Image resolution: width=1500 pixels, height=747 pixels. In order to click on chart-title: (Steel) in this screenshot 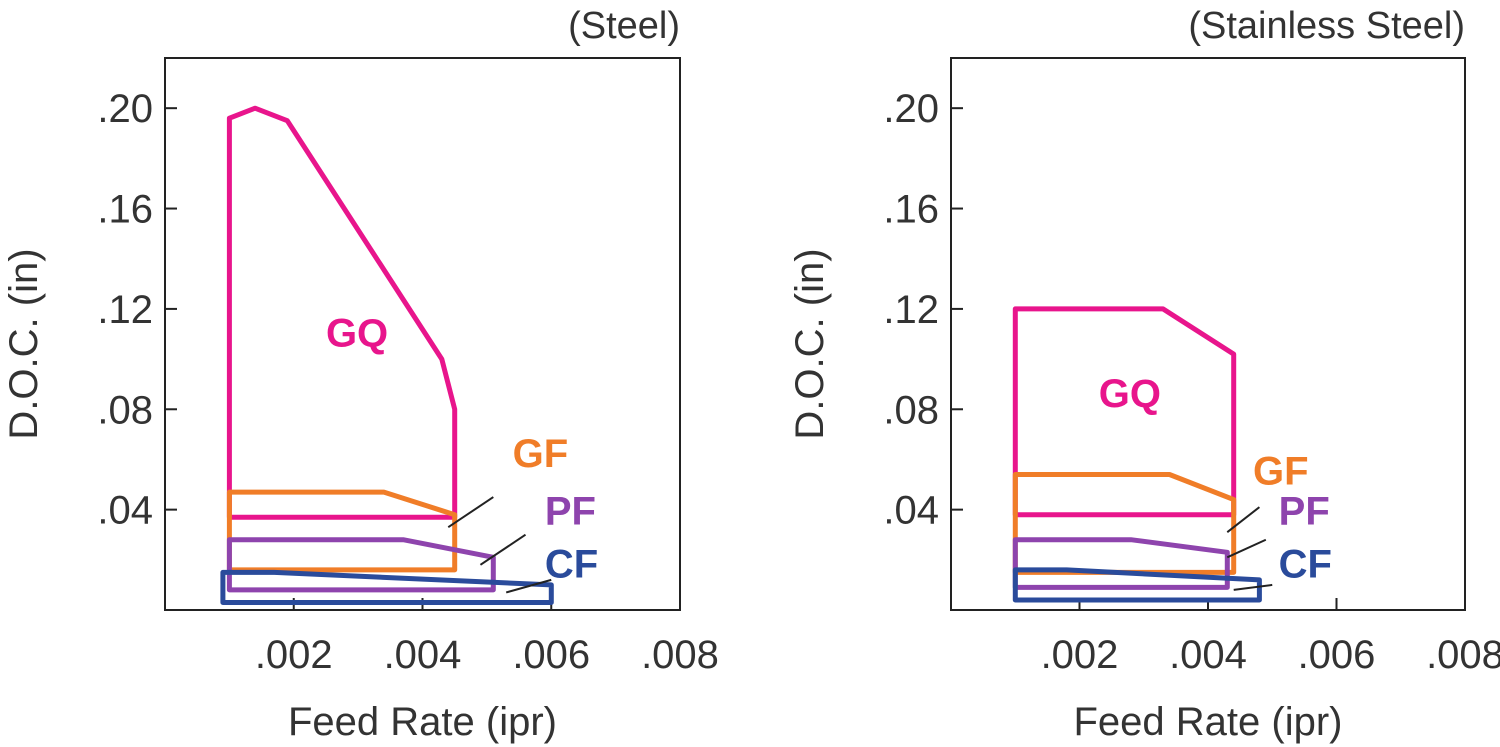, I will do `click(624, 26)`.